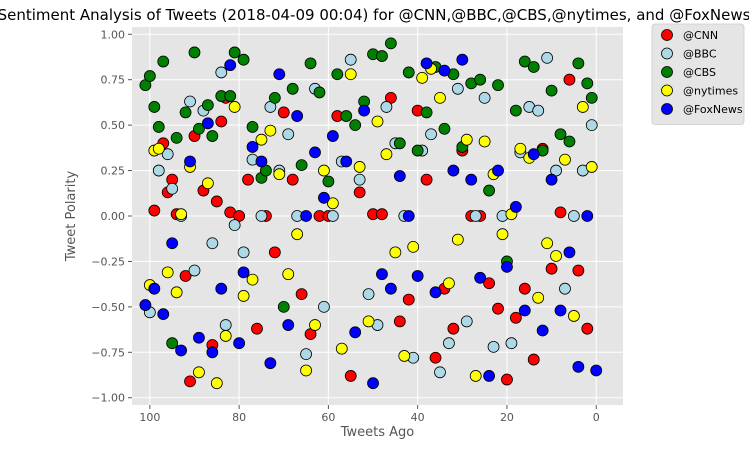 The width and height of the screenshot is (749, 450). What do you see at coordinates (700, 35) in the screenshot?
I see `legend-label: @CNN` at bounding box center [700, 35].